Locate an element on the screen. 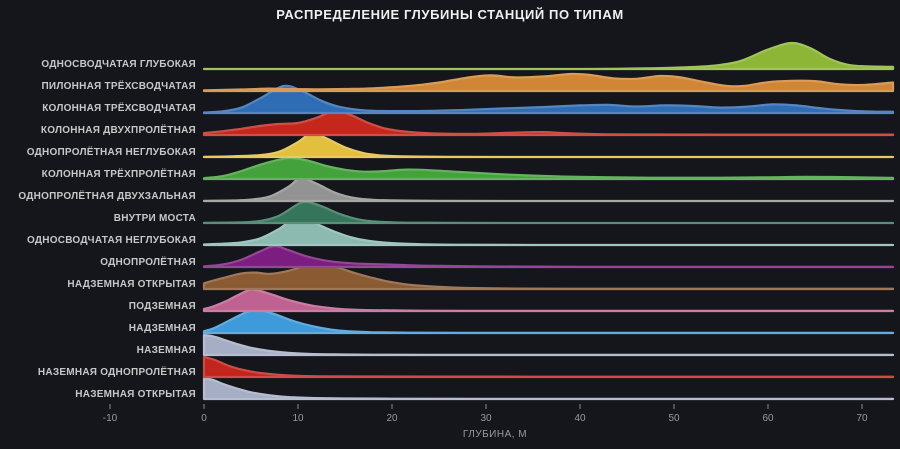  x-tick-label: 10 is located at coordinates (298, 418).